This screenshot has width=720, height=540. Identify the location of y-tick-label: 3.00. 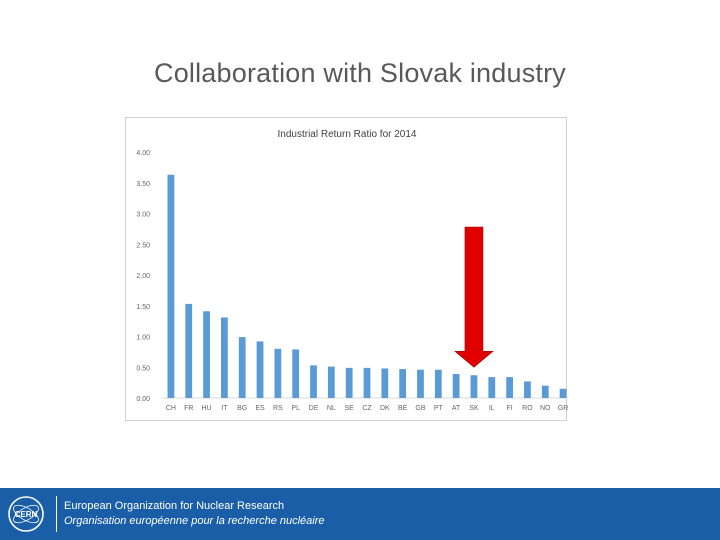
(143, 215).